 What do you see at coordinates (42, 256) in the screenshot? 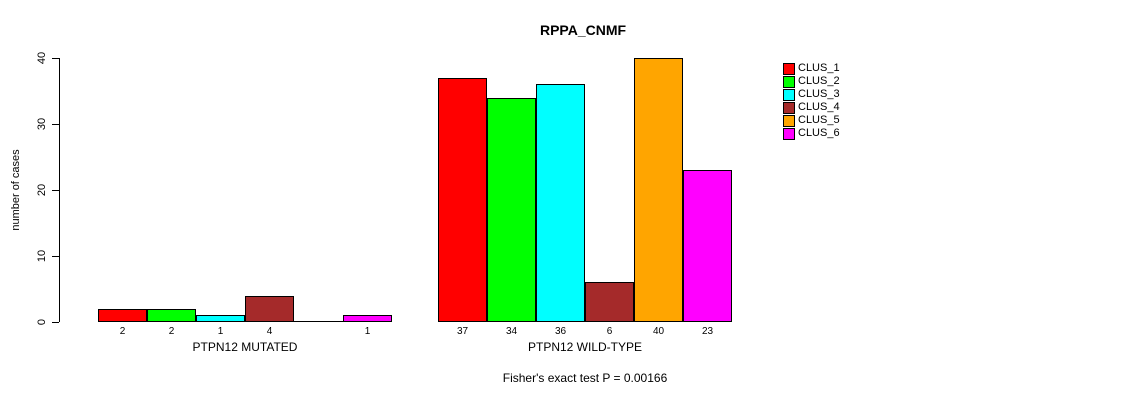
I see `y-tick-label: 10` at bounding box center [42, 256].